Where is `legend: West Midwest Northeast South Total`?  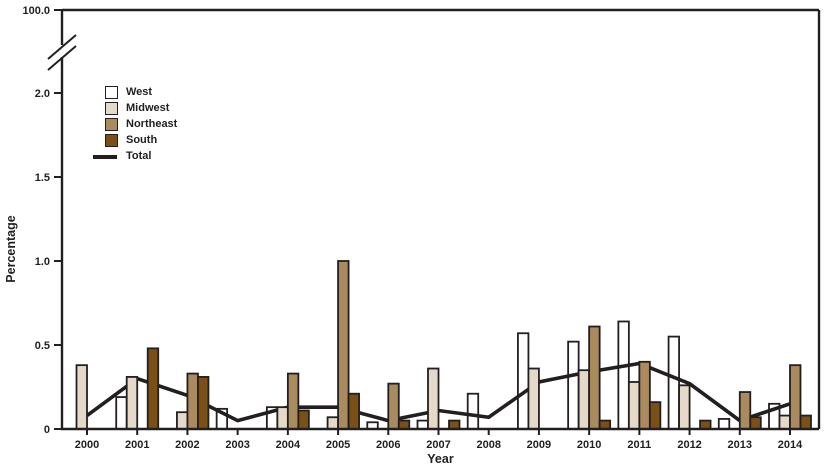
legend: West Midwest Northeast South Total is located at coordinates (135, 125).